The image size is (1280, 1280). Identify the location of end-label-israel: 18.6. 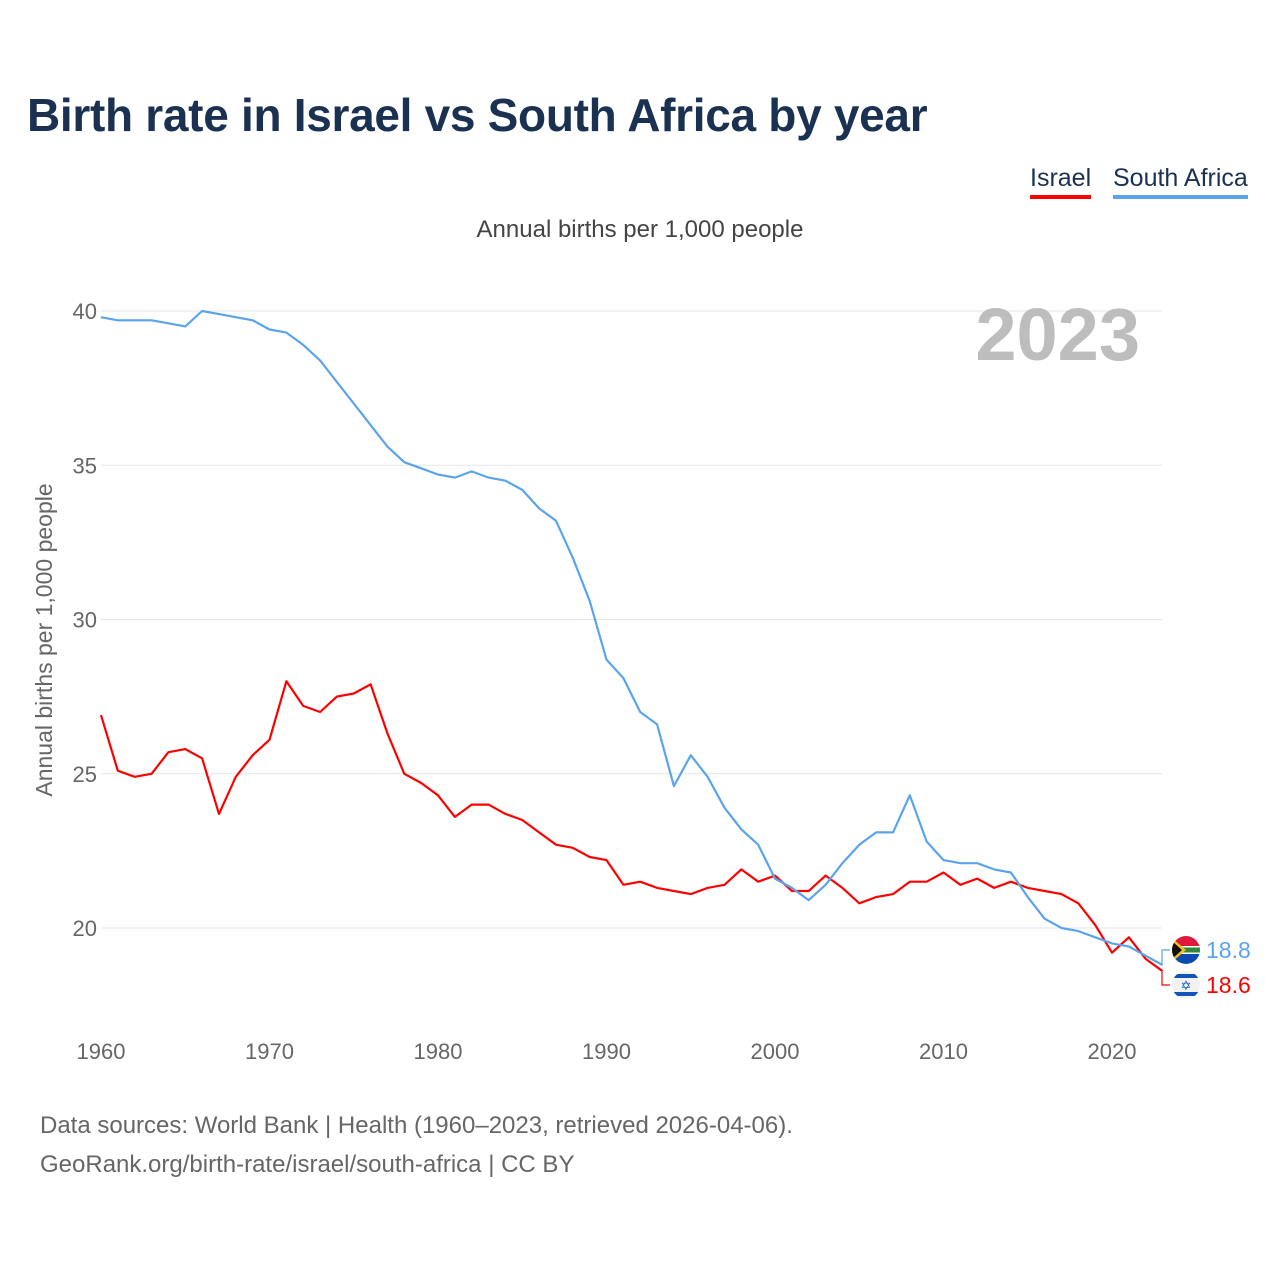
(1228, 985).